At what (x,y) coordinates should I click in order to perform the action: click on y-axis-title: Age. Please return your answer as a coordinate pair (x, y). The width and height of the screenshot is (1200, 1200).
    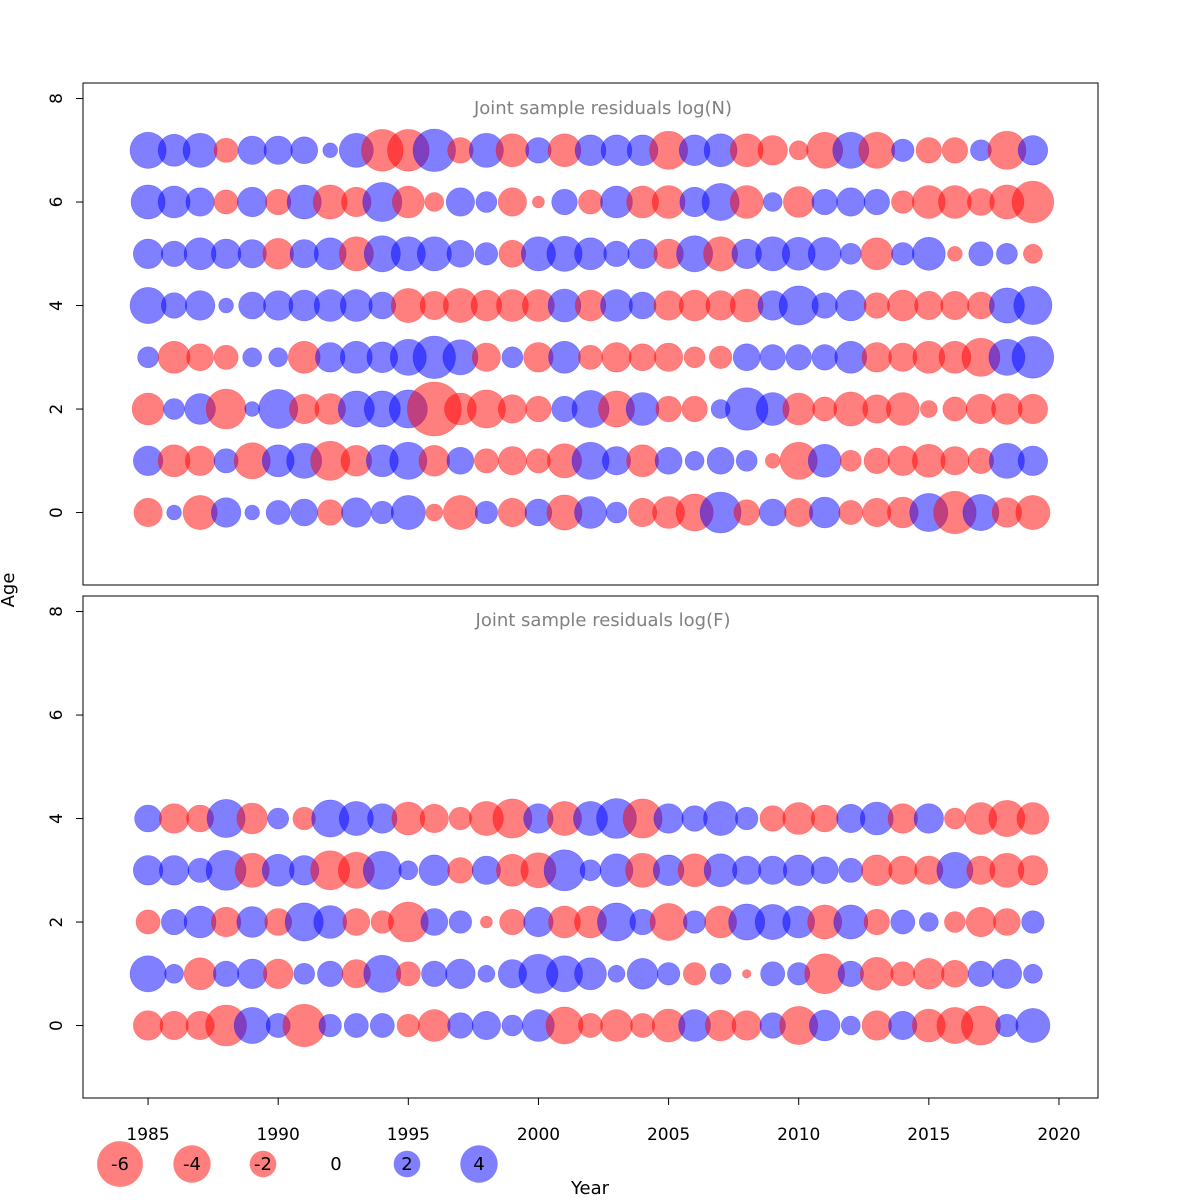
    Looking at the image, I should click on (9, 590).